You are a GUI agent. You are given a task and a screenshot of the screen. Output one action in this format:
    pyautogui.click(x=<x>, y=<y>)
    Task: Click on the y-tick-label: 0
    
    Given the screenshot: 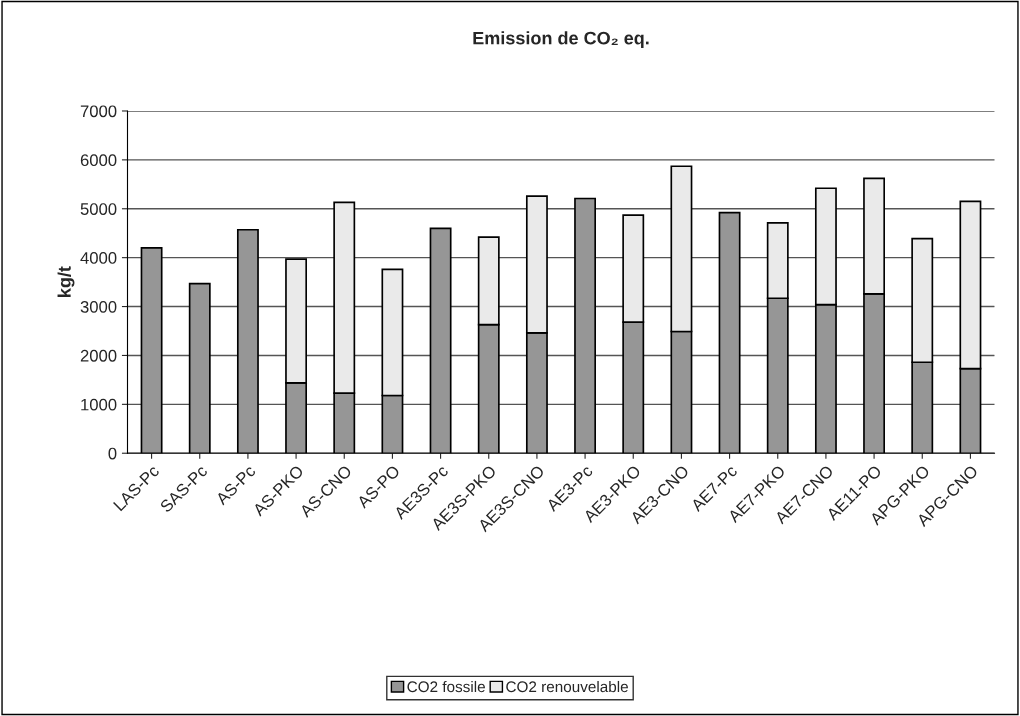 What is the action you would take?
    pyautogui.click(x=112, y=453)
    